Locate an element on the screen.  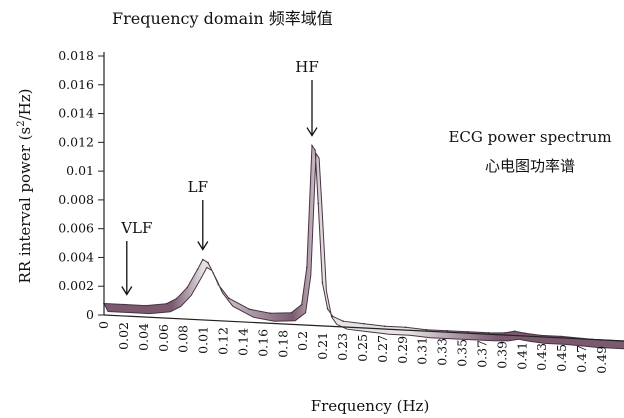
y-tick-label: 0.004 is located at coordinates (76, 256).